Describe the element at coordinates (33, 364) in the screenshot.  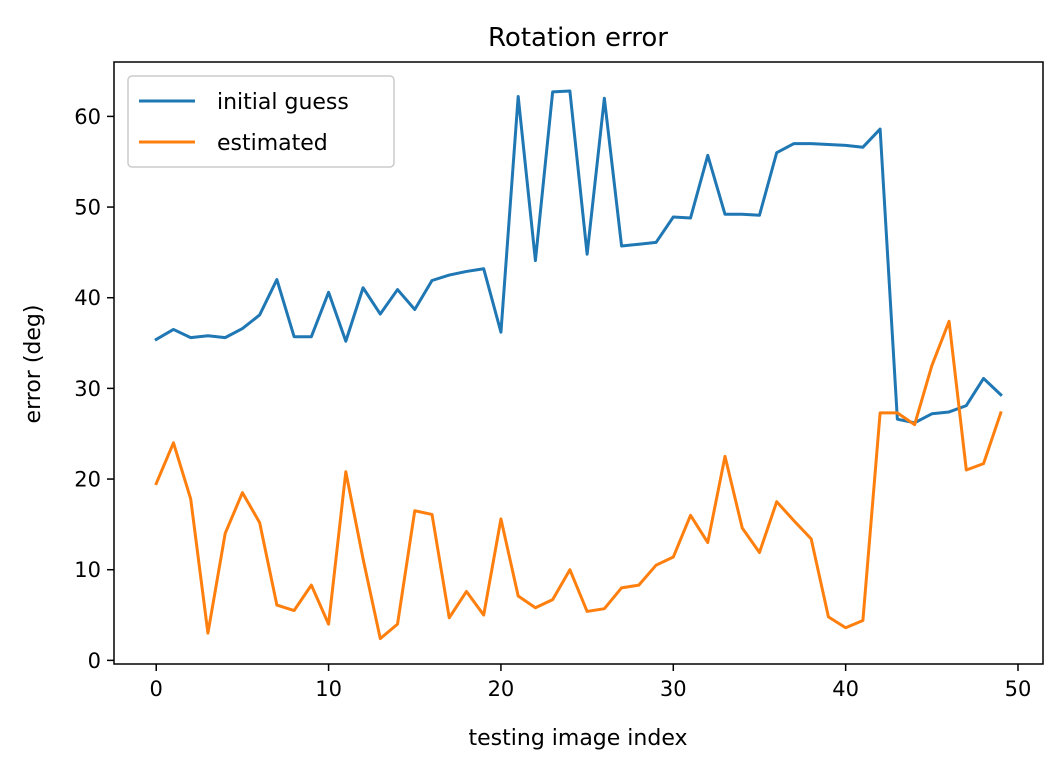
I see `y-axis-label: error (deg)` at that location.